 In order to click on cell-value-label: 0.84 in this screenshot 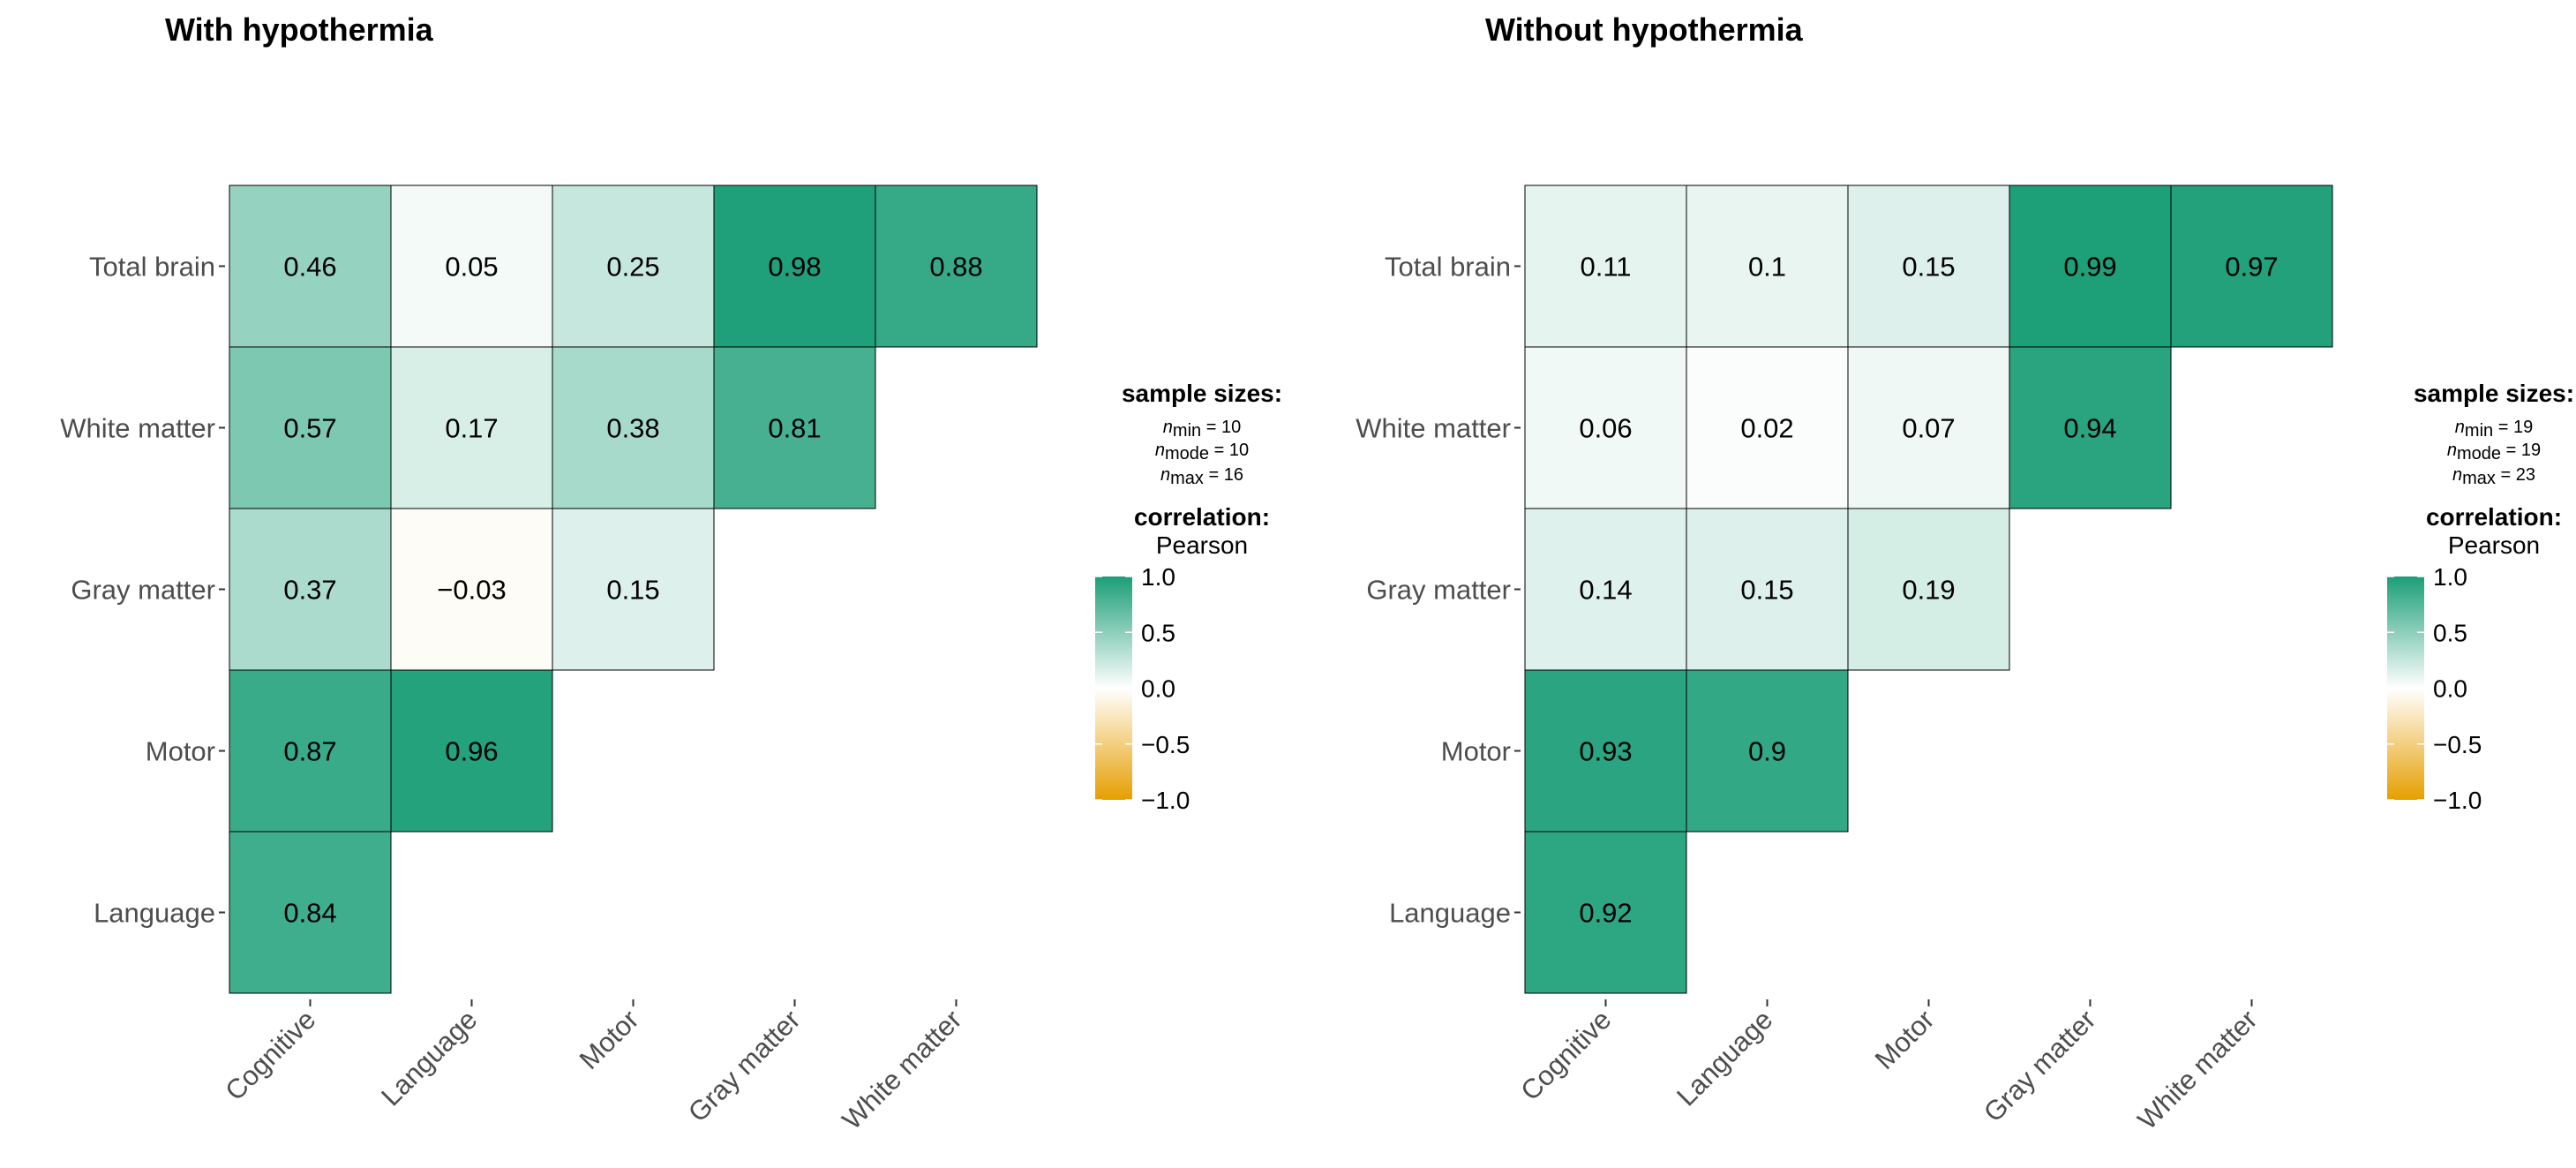, I will do `click(309, 914)`.